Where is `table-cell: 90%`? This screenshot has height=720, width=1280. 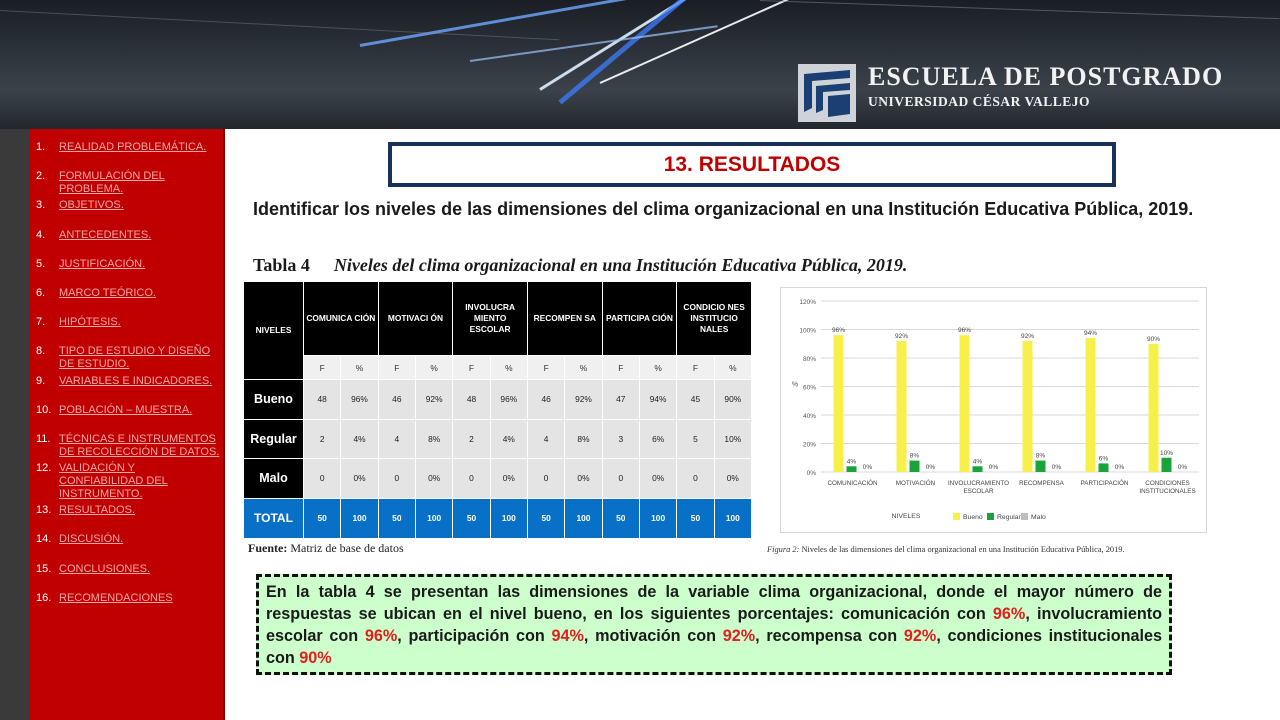
table-cell: 90% is located at coordinates (733, 399).